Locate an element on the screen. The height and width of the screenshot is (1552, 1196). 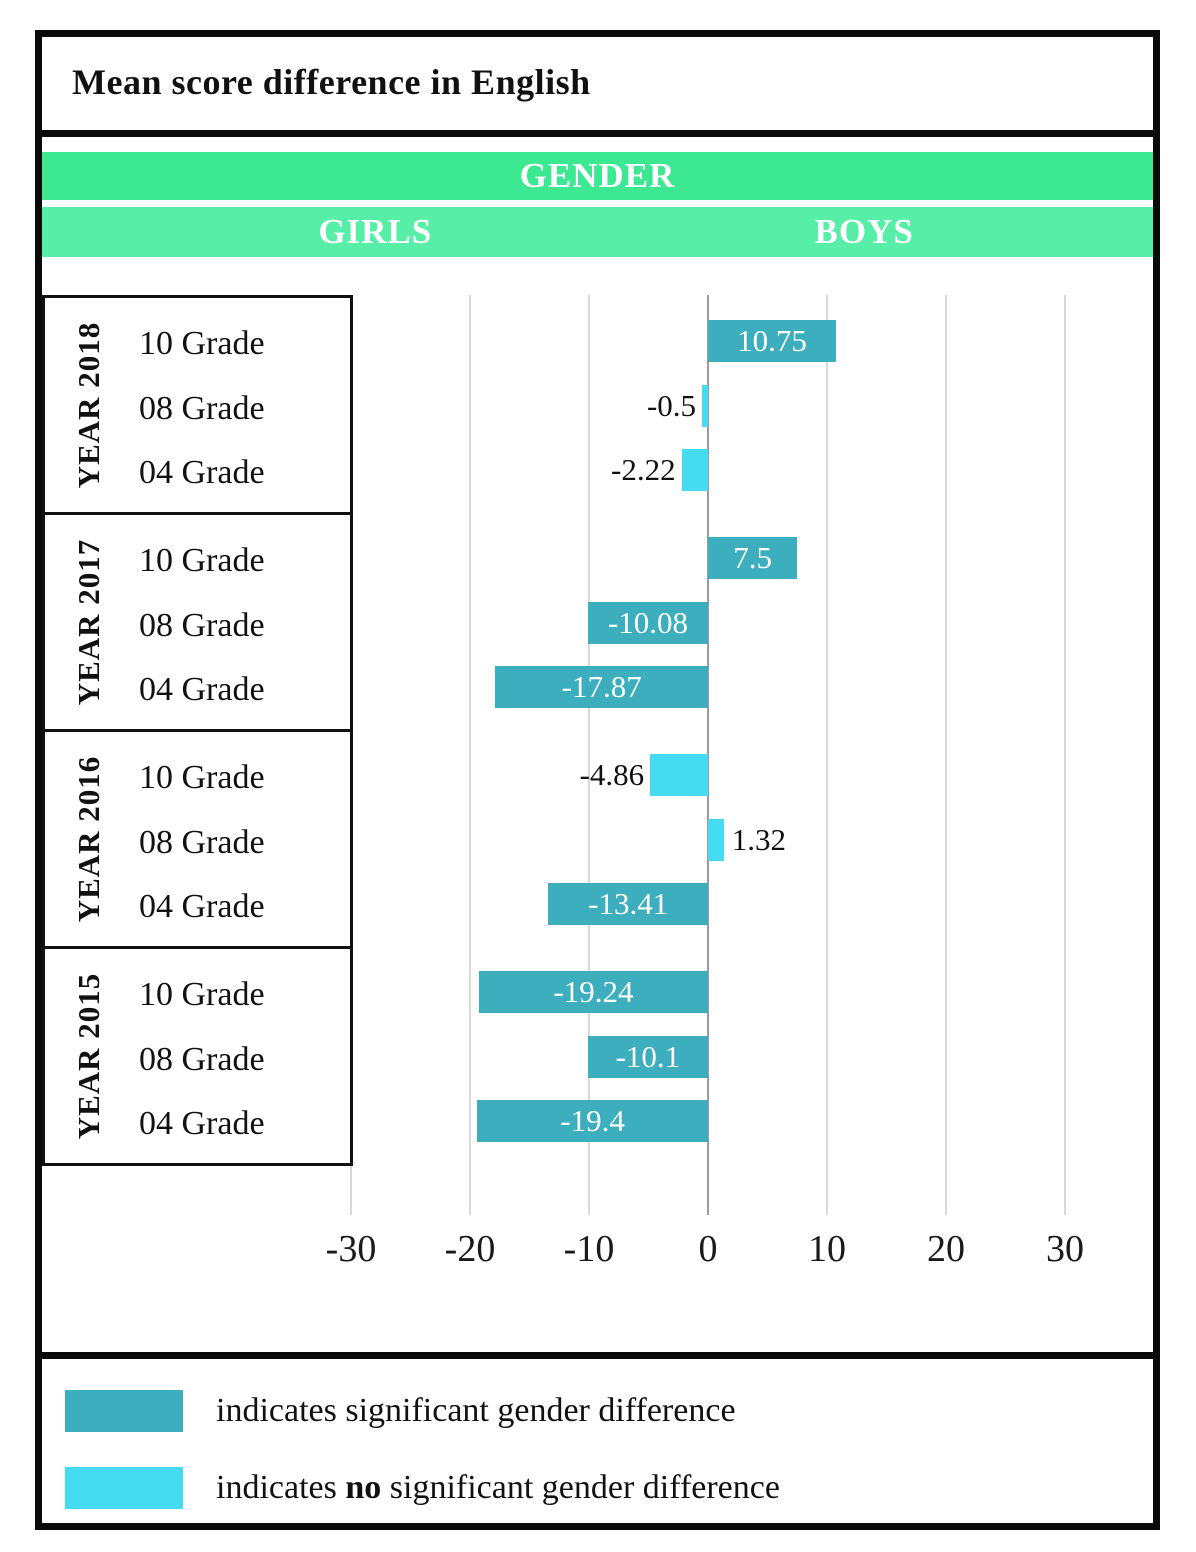
legend-label: indicates significant gender difference is located at coordinates (476, 1410).